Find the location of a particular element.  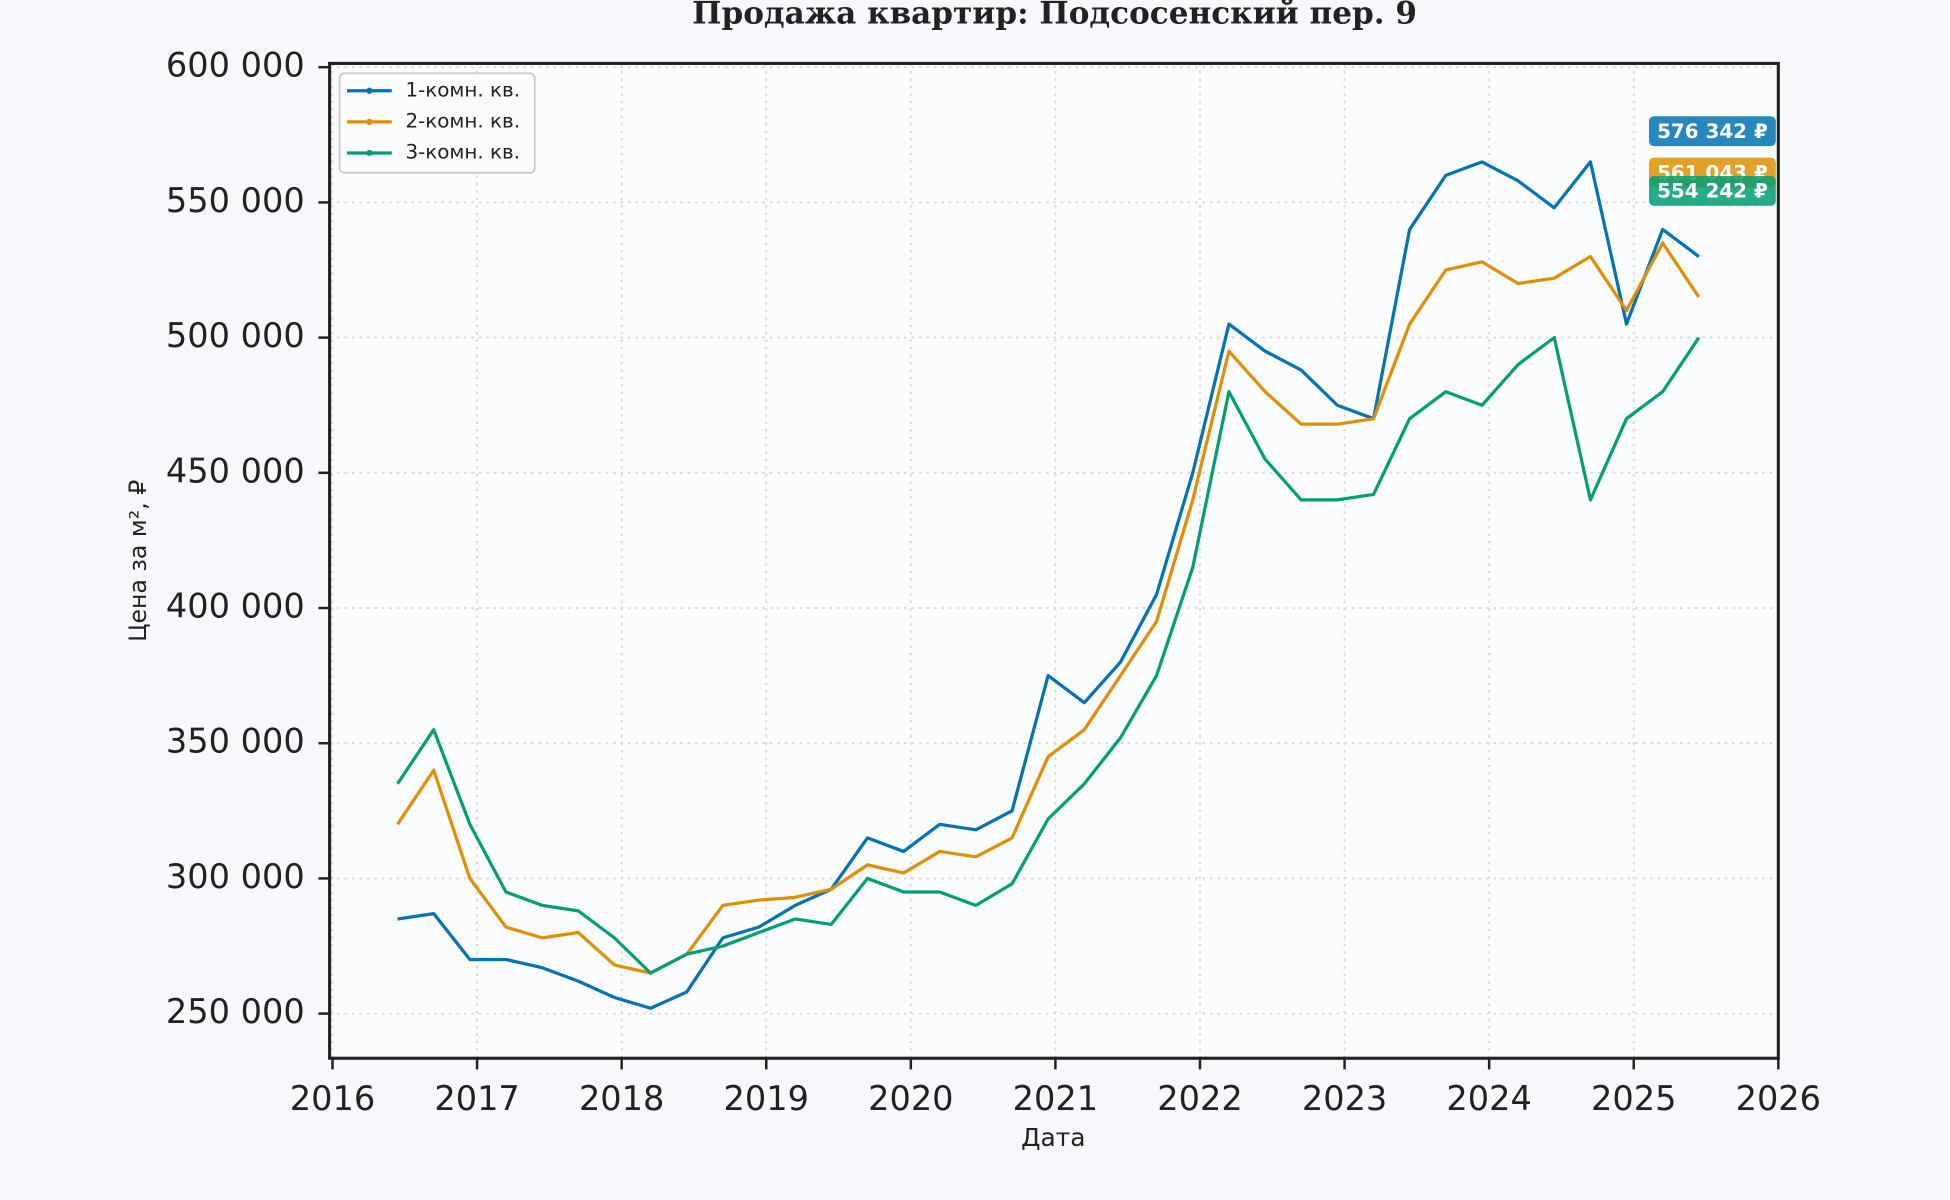

end-label: 554 242 ₽ is located at coordinates (1712, 191).